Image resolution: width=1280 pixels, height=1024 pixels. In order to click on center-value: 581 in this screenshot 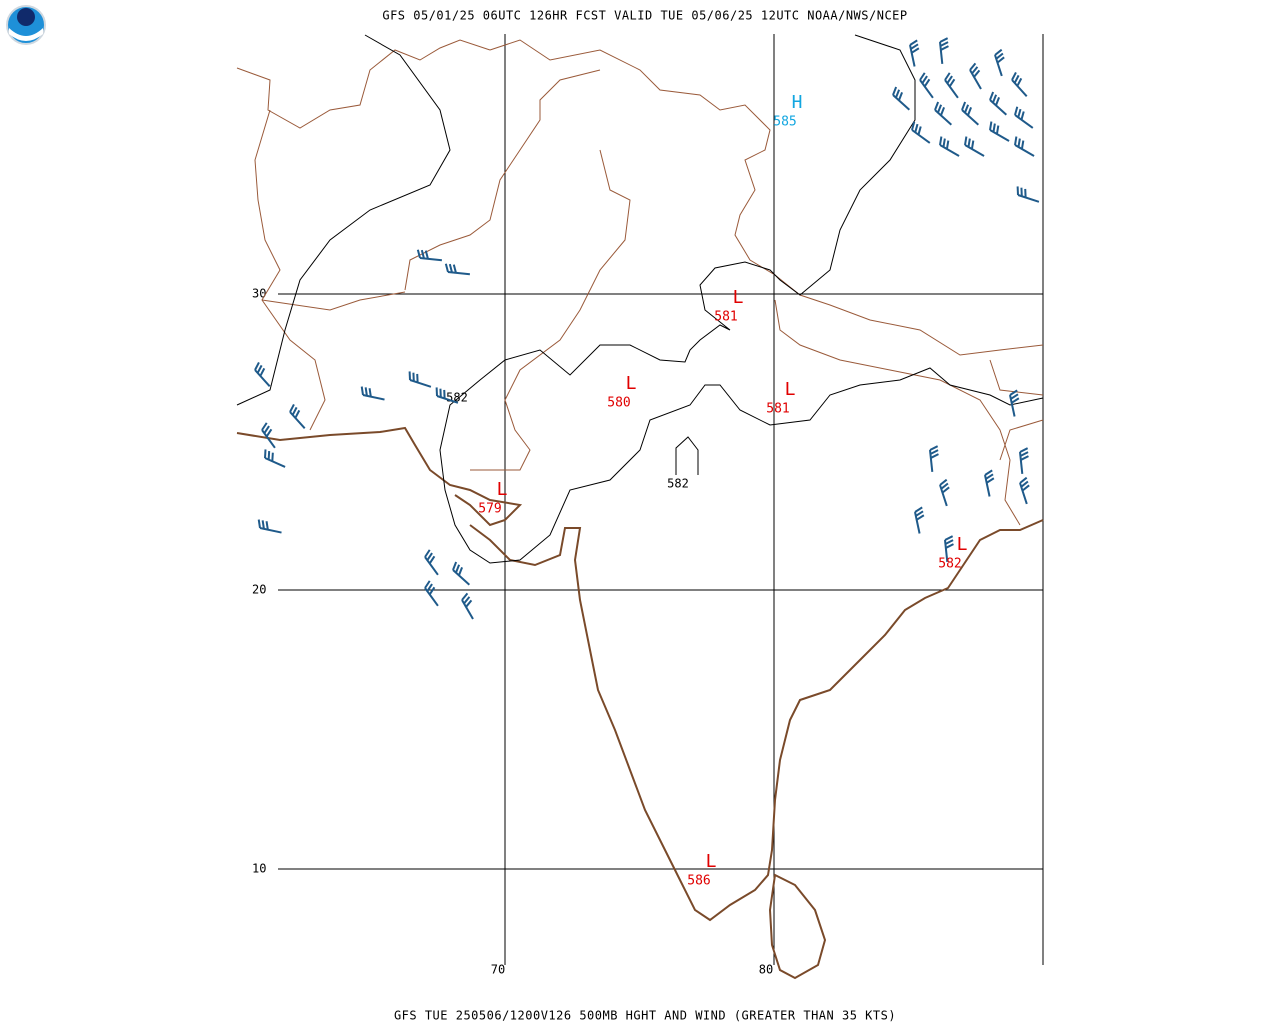, I will do `click(777, 409)`.